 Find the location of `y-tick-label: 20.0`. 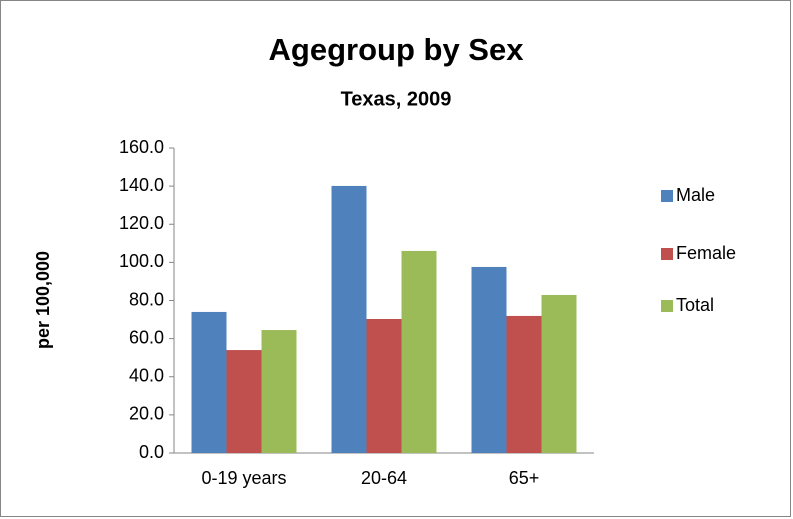

y-tick-label: 20.0 is located at coordinates (146, 414).